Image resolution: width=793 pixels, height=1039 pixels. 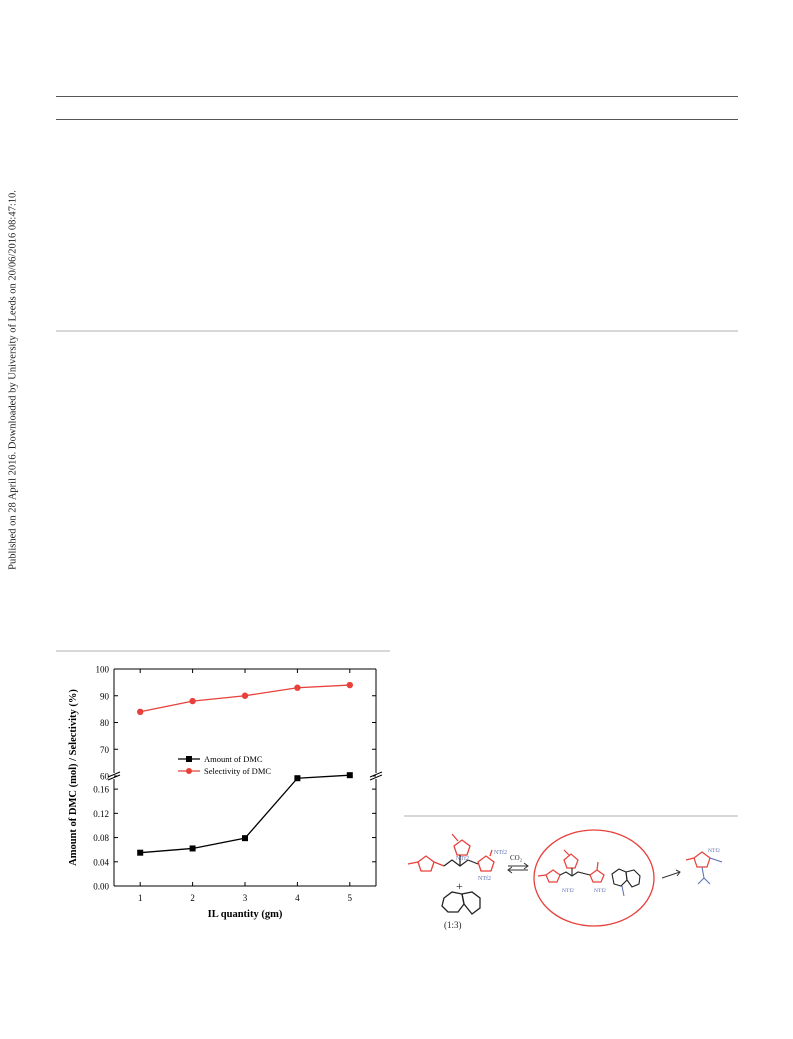 I want to click on complex-anion-label-2: NTf2, so click(x=600, y=890).